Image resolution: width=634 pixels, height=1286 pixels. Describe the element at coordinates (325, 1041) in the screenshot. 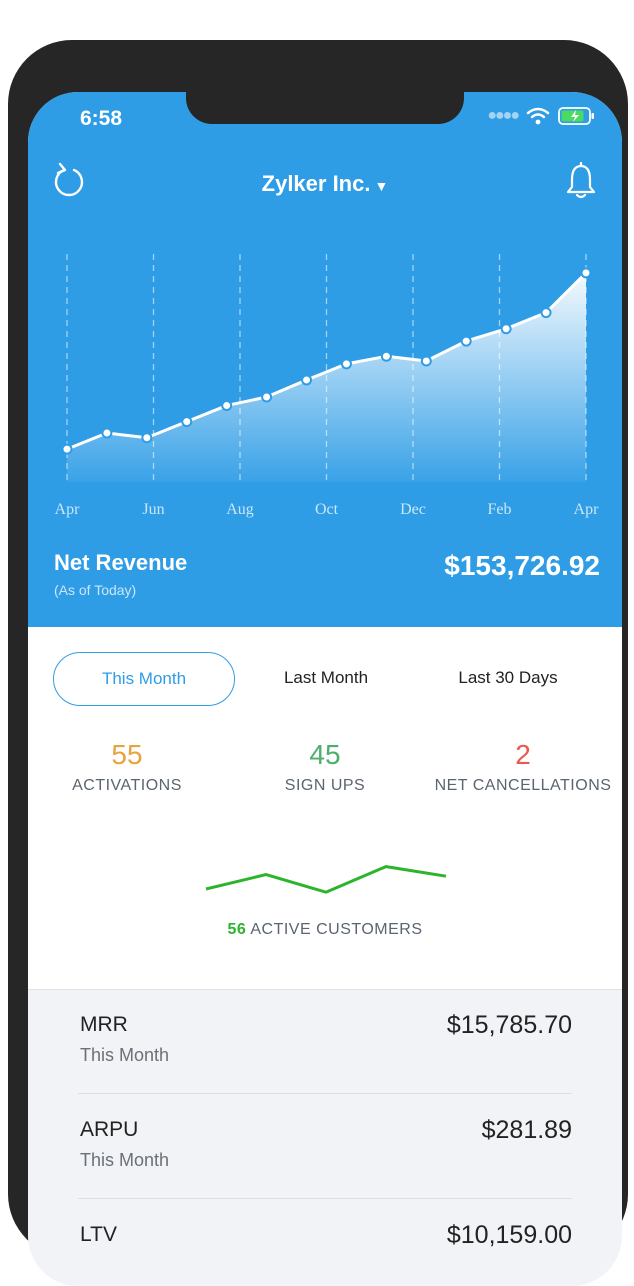

I see `metric-row-mrr: MRR This Month $15,785.70` at that location.